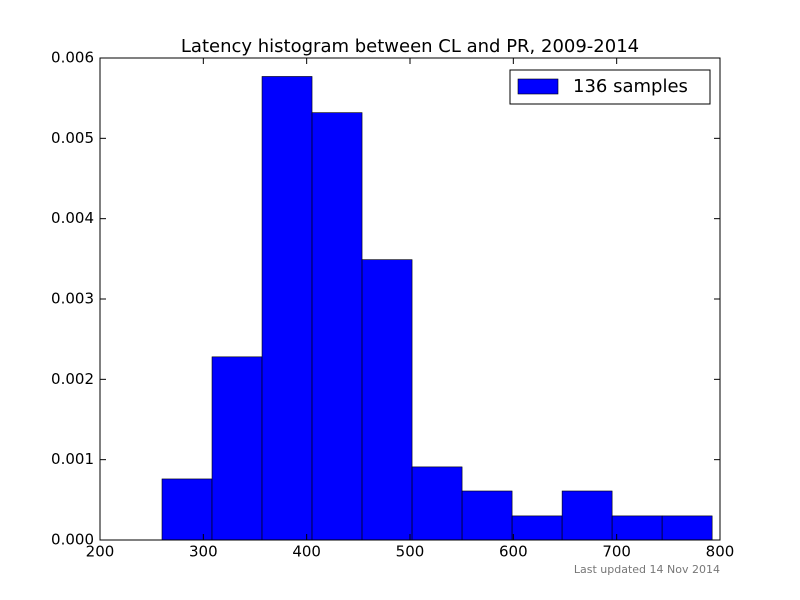 The width and height of the screenshot is (800, 600). What do you see at coordinates (720, 552) in the screenshot?
I see `x-tick-label: 800` at bounding box center [720, 552].